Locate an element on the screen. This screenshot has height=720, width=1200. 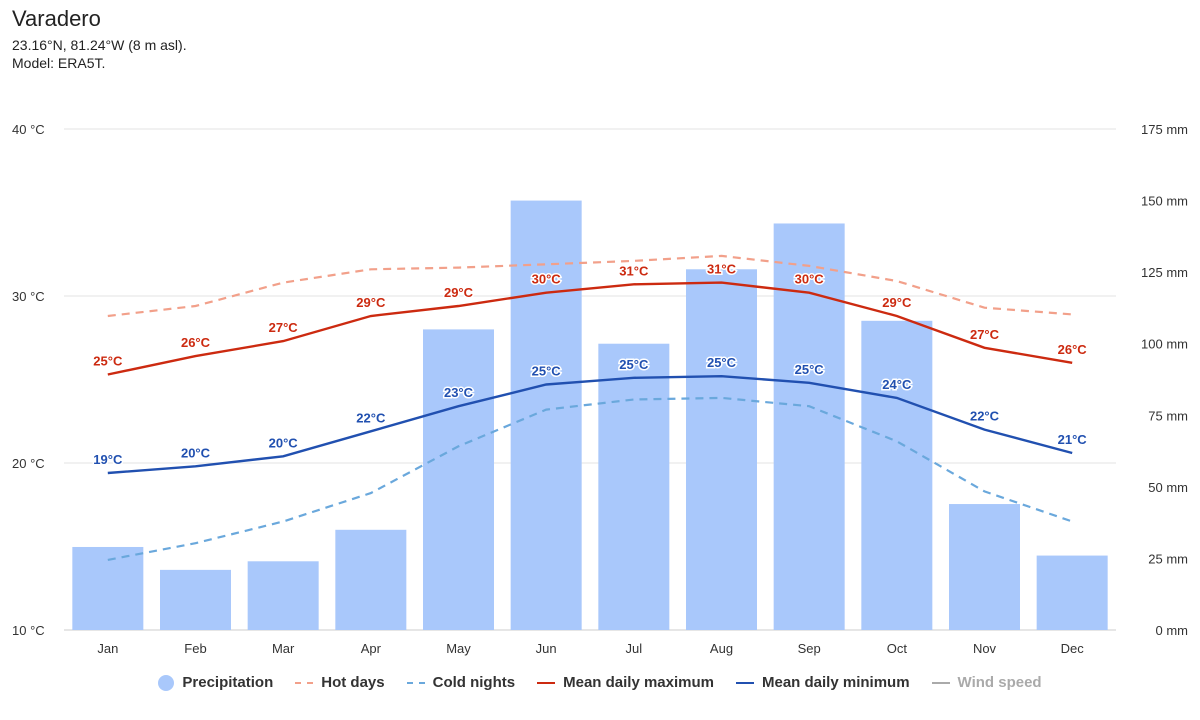
legend-label: Wind speed is located at coordinates (999, 682).